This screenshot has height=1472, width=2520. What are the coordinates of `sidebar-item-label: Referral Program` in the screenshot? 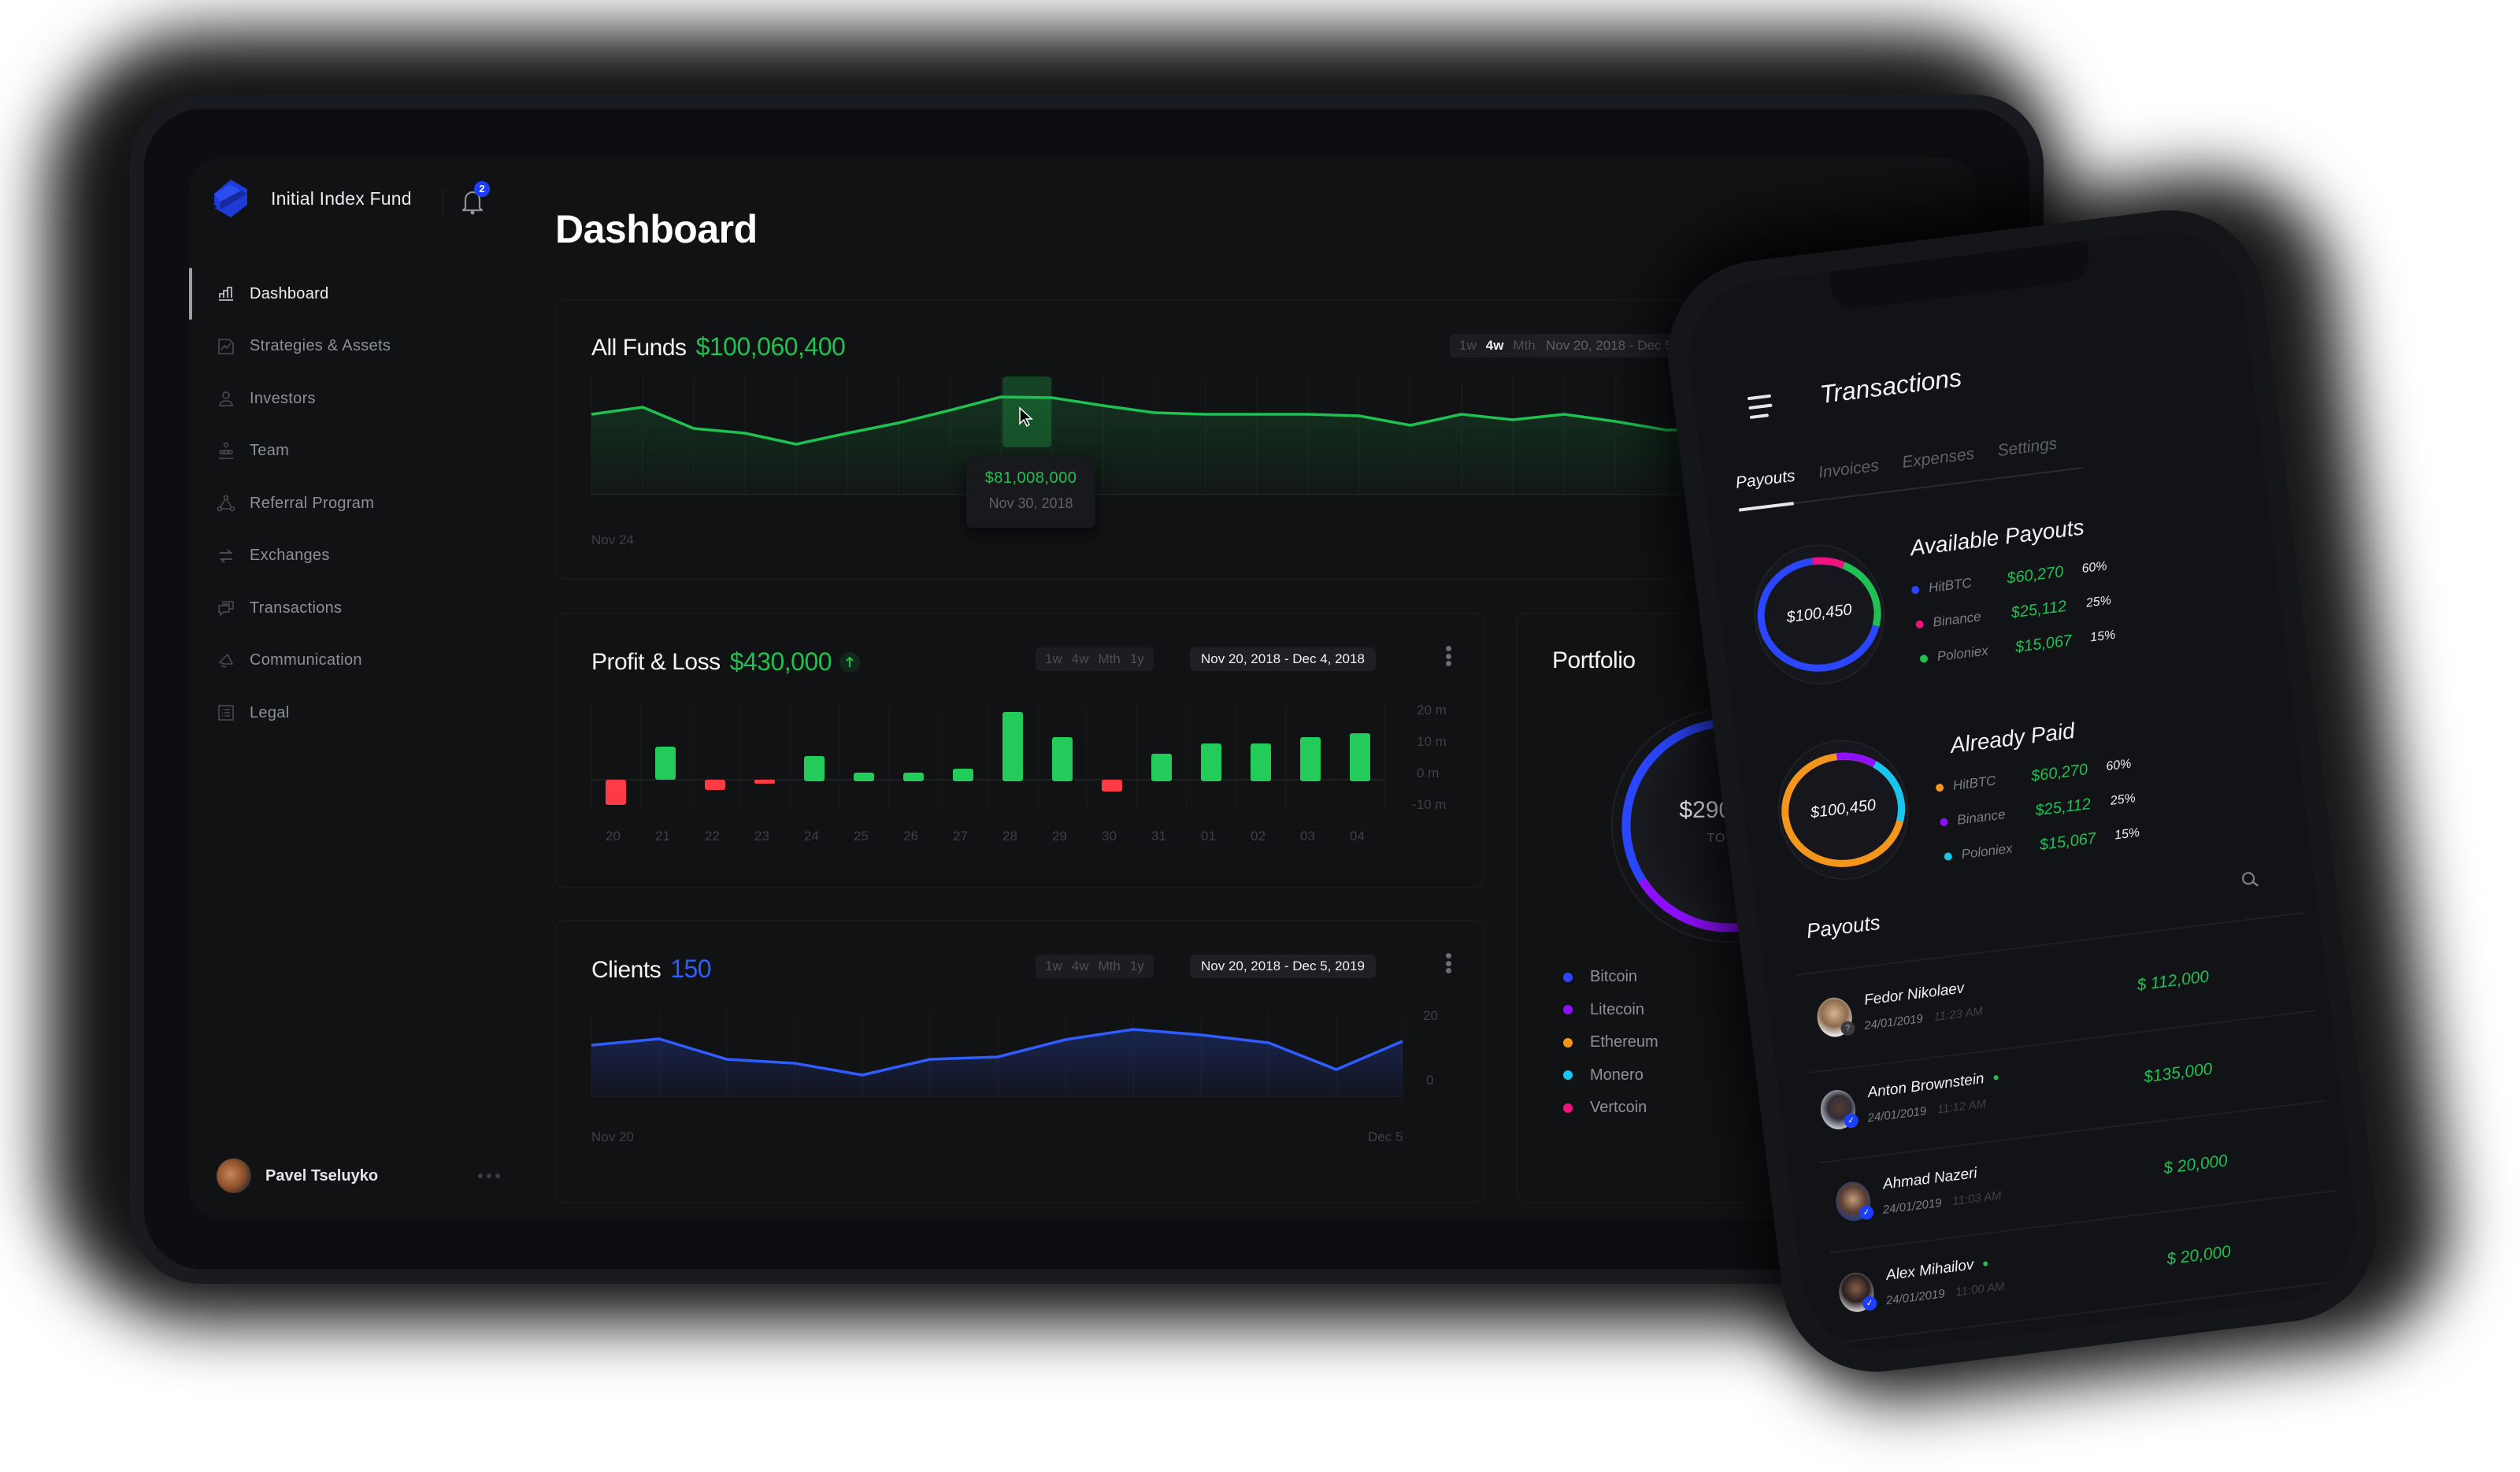 It's located at (312, 503).